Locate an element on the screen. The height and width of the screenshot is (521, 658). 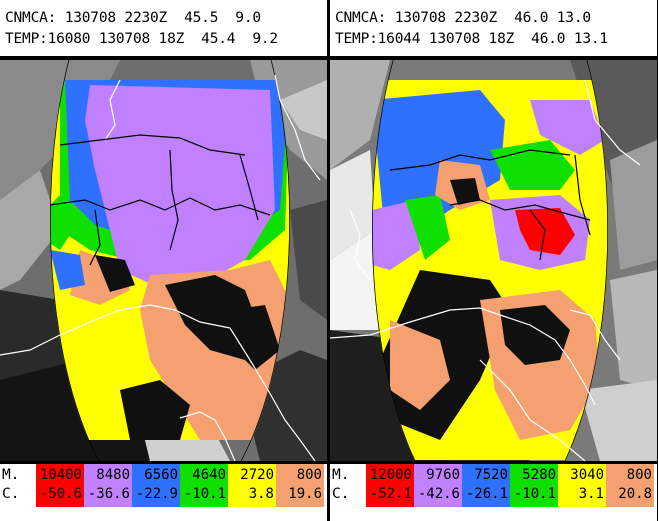
left-legend-bin: 10400 -50.6 is located at coordinates (60, 485).